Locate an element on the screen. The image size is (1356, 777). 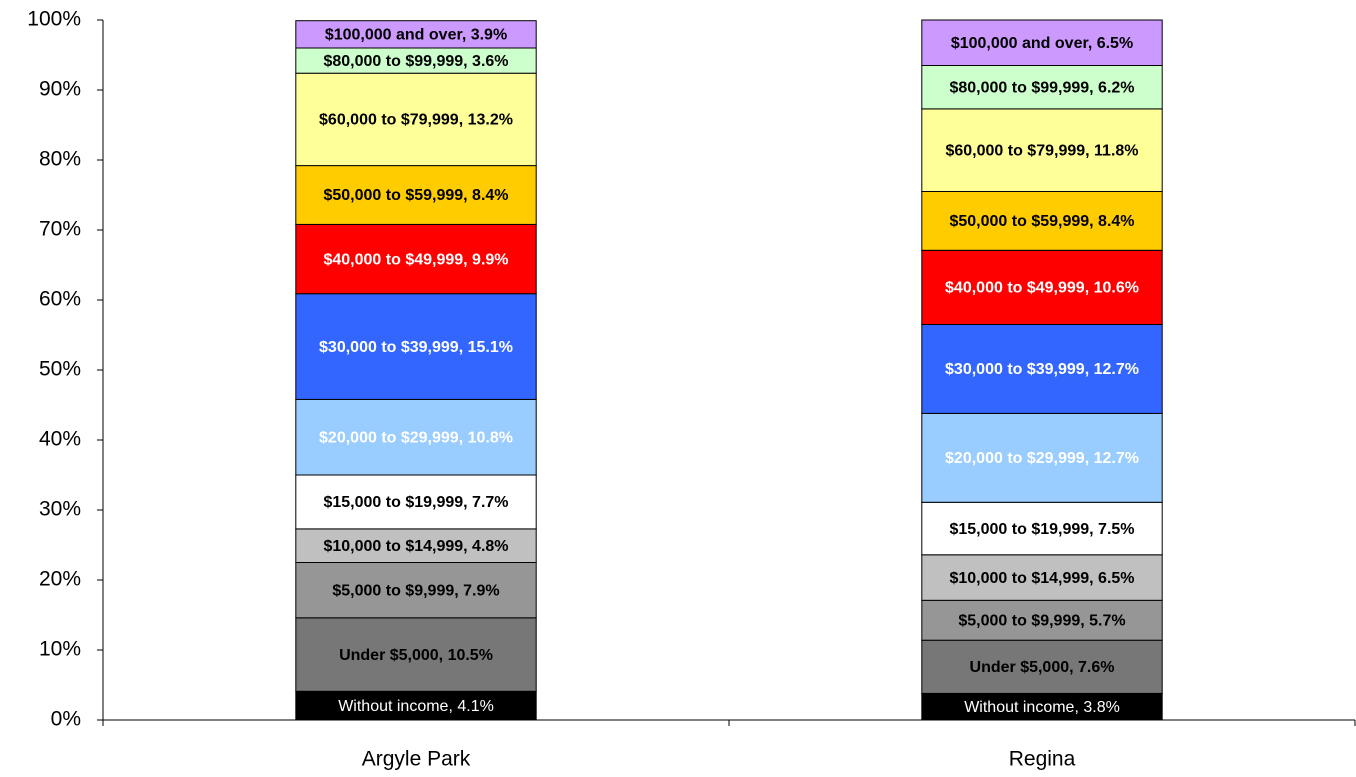
data-label: $60,000 to $79,999, 11.8% is located at coordinates (1041, 150).